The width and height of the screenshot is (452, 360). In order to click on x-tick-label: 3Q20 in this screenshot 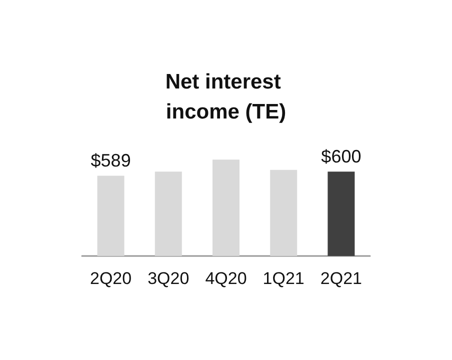, I will do `click(169, 278)`.